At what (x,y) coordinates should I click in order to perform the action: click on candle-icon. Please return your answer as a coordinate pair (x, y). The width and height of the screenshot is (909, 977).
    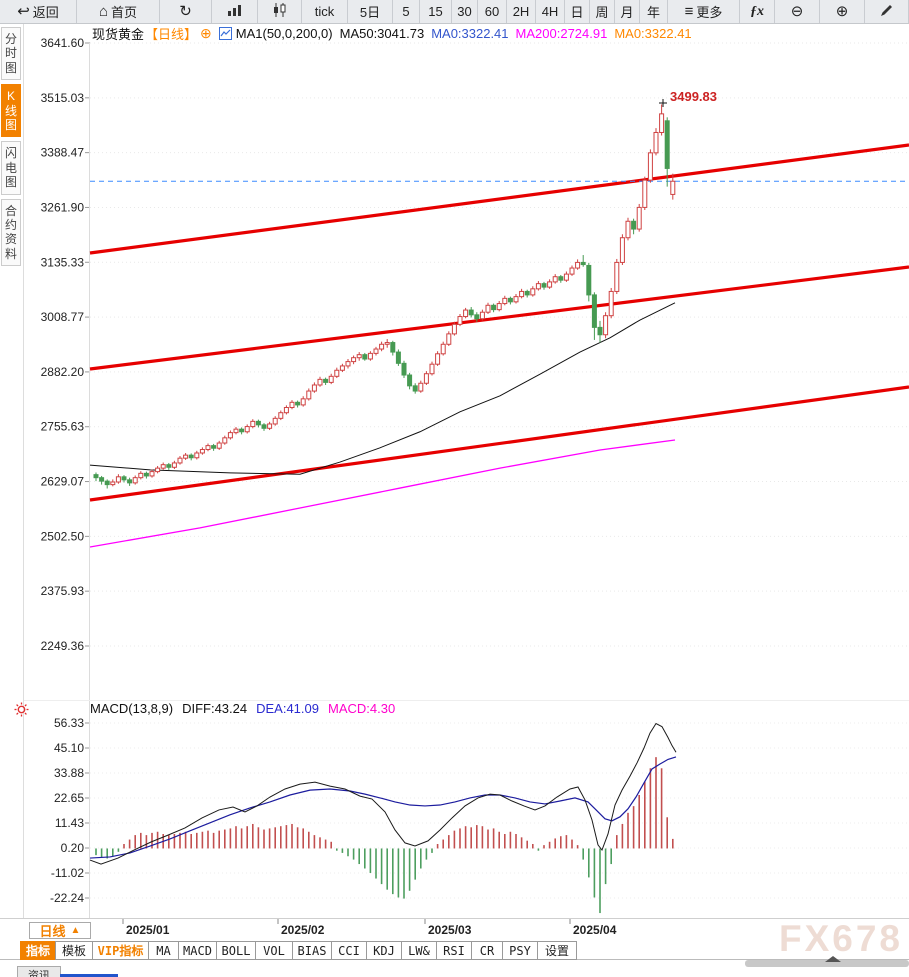
    Looking at the image, I should click on (280, 11).